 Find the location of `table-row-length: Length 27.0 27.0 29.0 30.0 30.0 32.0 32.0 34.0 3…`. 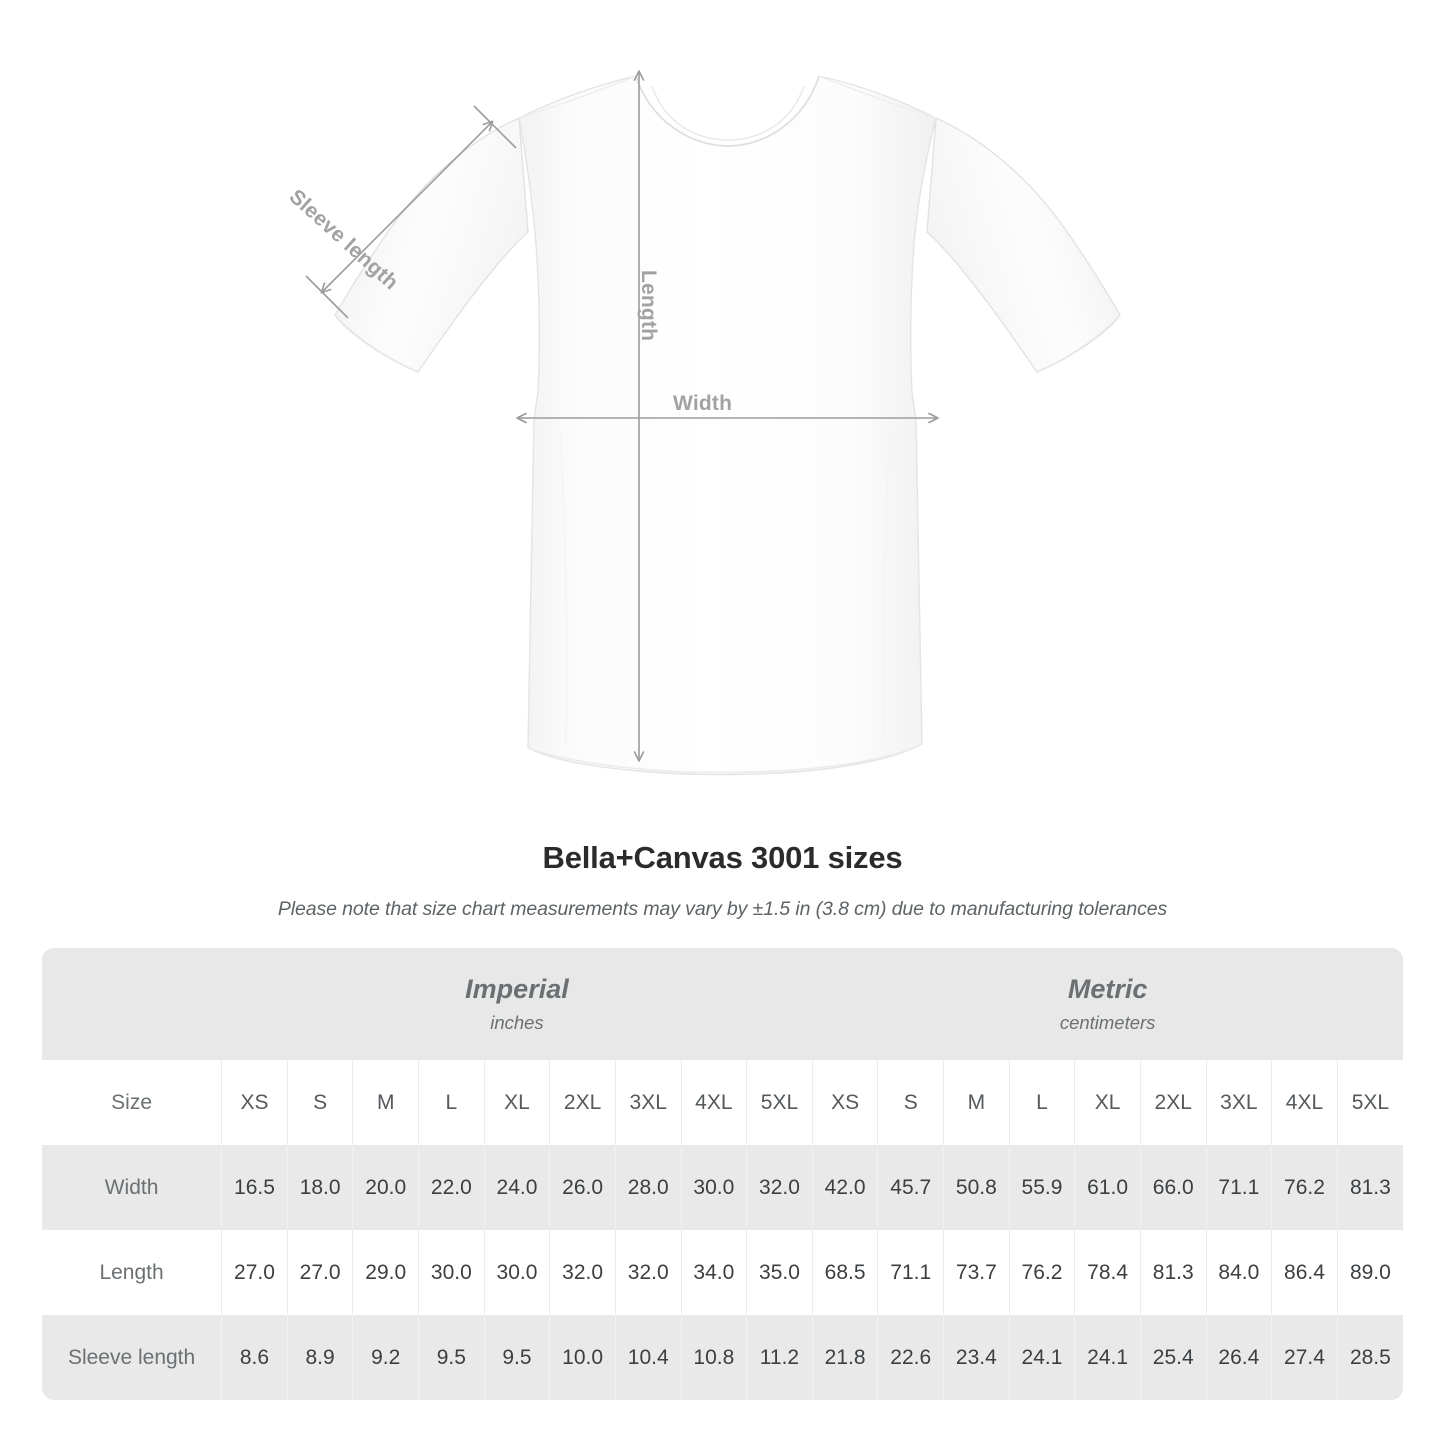

table-row-length: Length 27.0 27.0 29.0 30.0 30.0 32.0 32.0 34.0 3… is located at coordinates (722, 1272).